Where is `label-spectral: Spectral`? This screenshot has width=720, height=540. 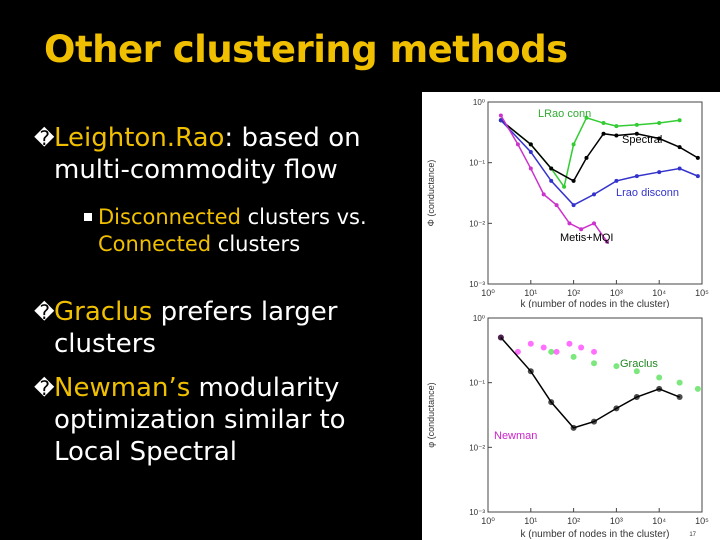 label-spectral: Spectral is located at coordinates (642, 140).